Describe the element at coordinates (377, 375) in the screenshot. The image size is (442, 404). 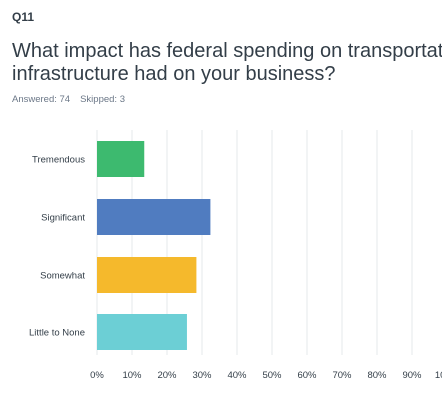
I see `x-tick-label: 80%` at that location.